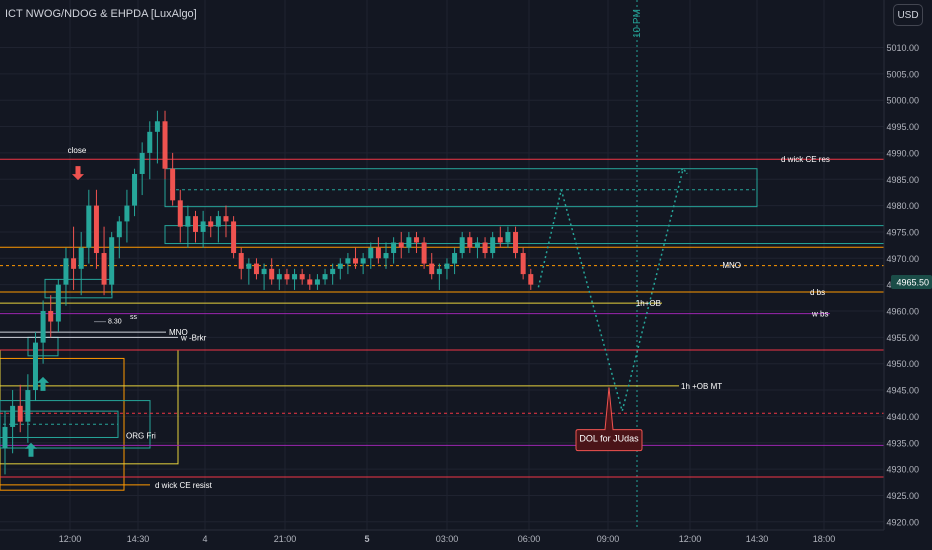 The image size is (932, 550). Describe the element at coordinates (902, 127) in the screenshot. I see `price-tick-label: 4995.00` at that location.